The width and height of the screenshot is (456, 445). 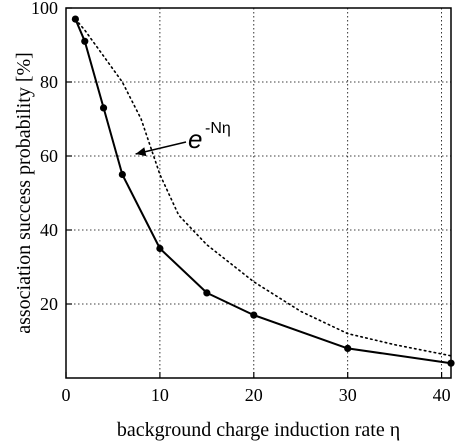 What do you see at coordinates (49, 304) in the screenshot?
I see `y-tick-label: 20` at bounding box center [49, 304].